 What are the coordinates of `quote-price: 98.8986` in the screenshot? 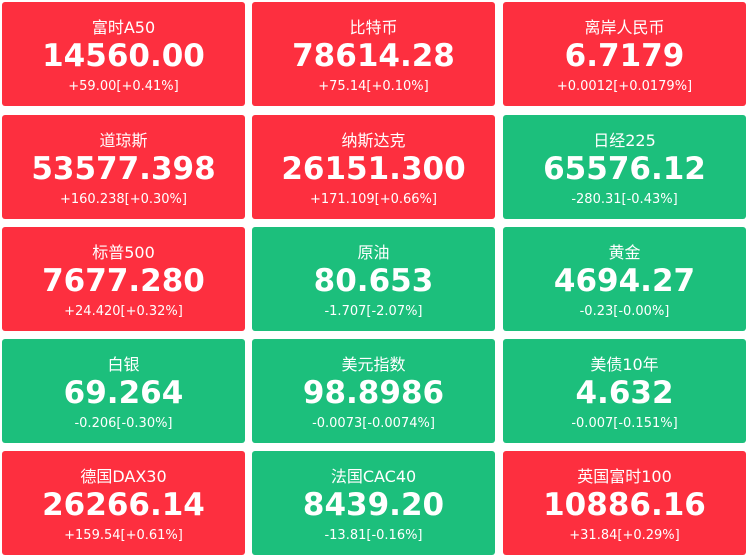 It's located at (373, 393).